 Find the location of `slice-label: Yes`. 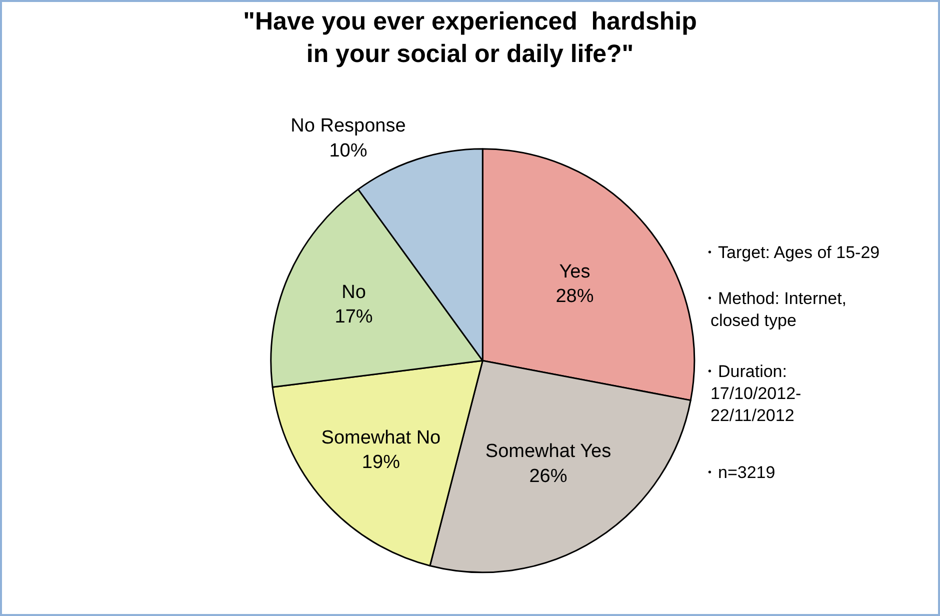

slice-label: Yes is located at coordinates (574, 272).